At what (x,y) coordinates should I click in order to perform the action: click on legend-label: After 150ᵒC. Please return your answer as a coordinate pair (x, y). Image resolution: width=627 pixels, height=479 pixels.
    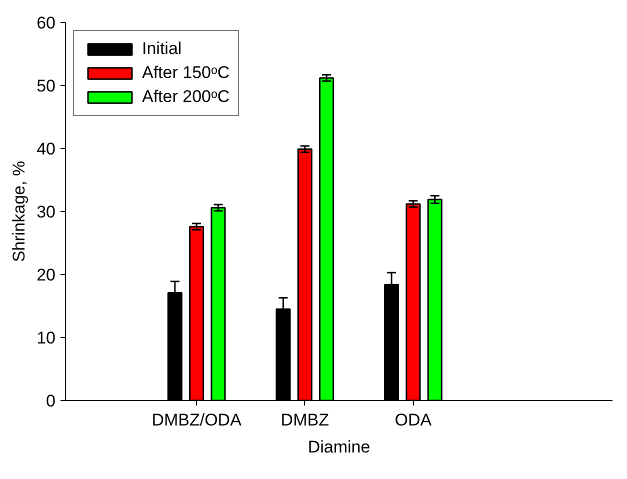
    Looking at the image, I should click on (186, 73).